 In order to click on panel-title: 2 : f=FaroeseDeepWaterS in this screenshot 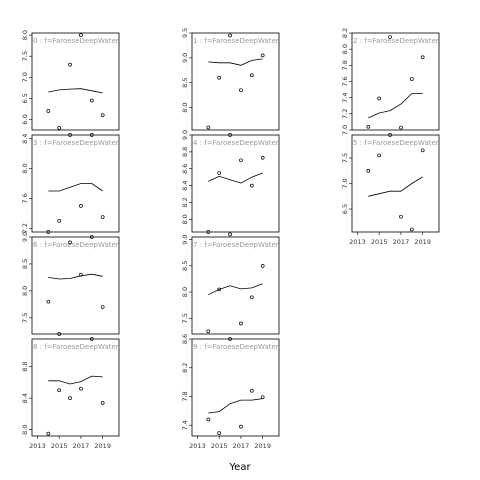, I will do `click(398, 41)`.